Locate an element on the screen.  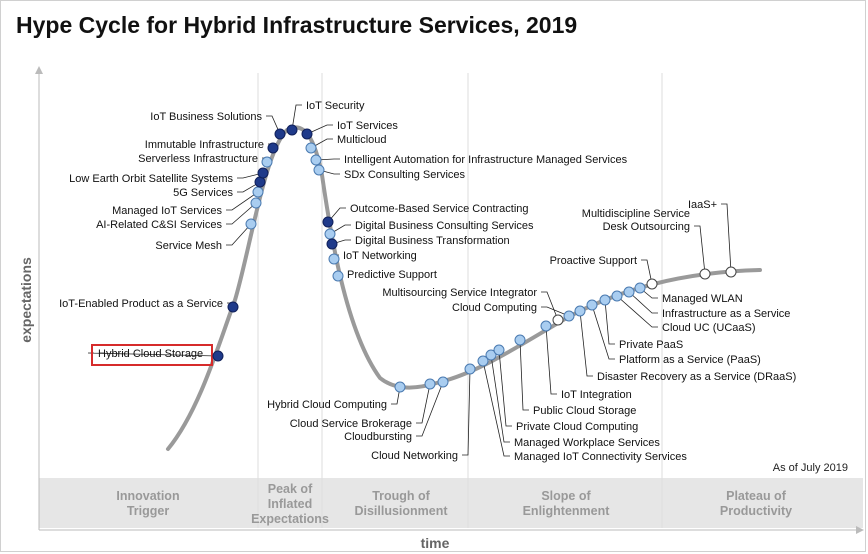
leader-line-multicloud is located at coordinates (321, 143).